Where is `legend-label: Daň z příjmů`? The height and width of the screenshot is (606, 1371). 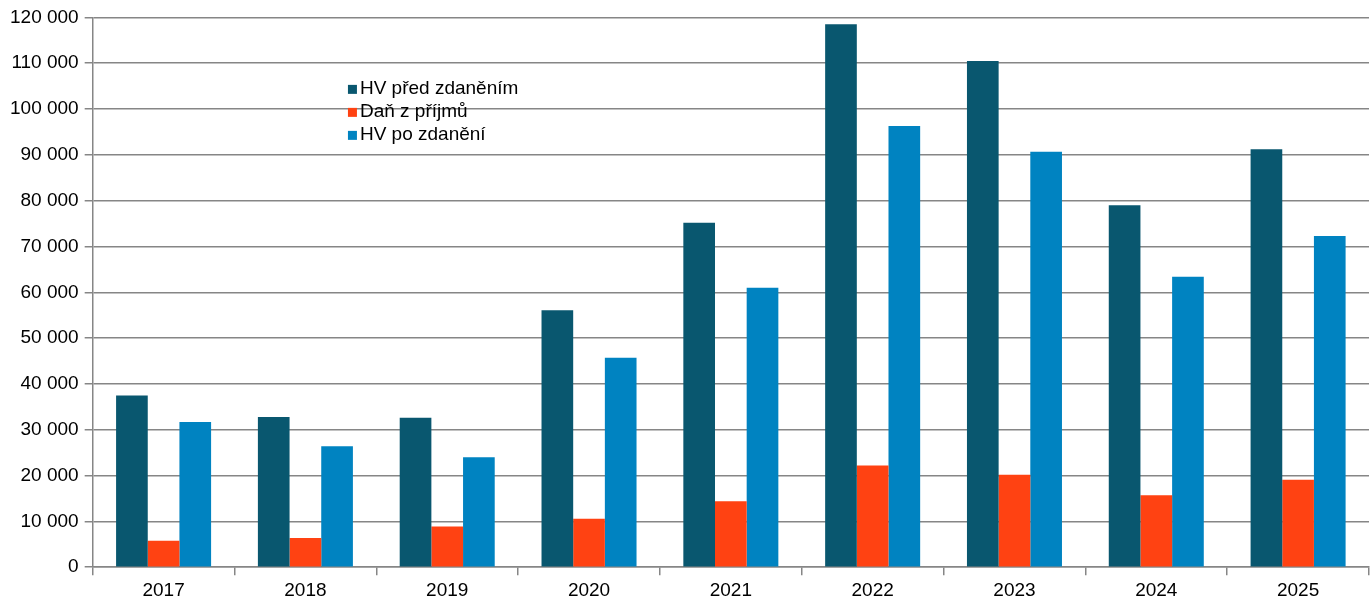 legend-label: Daň z příjmů is located at coordinates (413, 111).